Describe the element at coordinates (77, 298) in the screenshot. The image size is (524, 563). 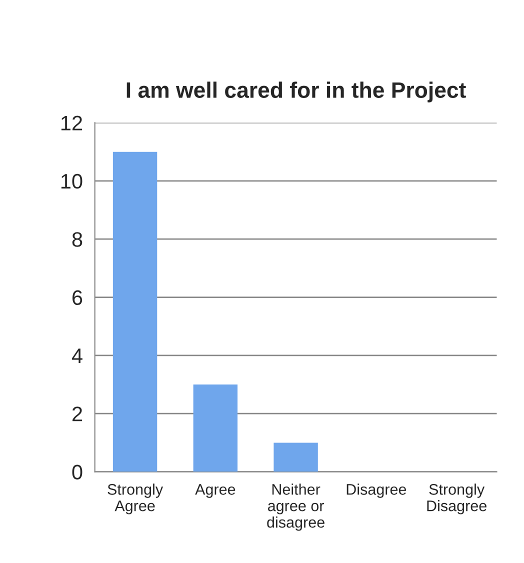
I see `y-tick-label: 6` at that location.